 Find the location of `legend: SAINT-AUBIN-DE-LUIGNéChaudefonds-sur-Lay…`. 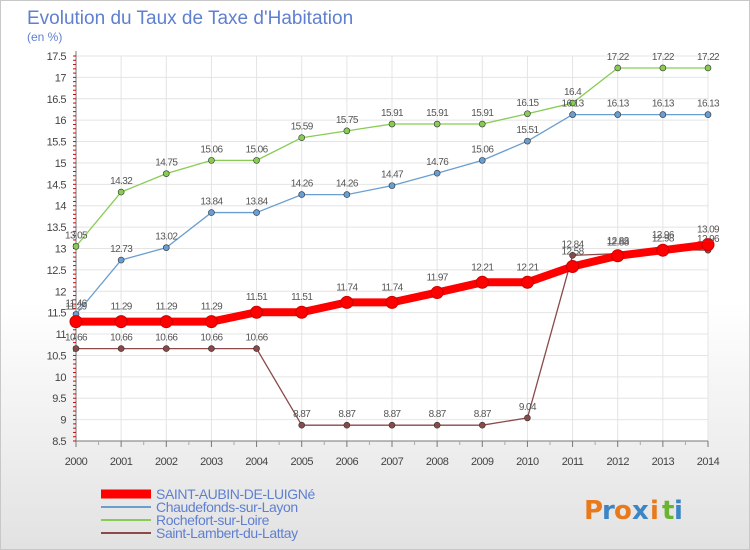

legend: SAINT-AUBIN-DE-LUIGNéChaudefonds-sur-Lay… is located at coordinates (208, 513).